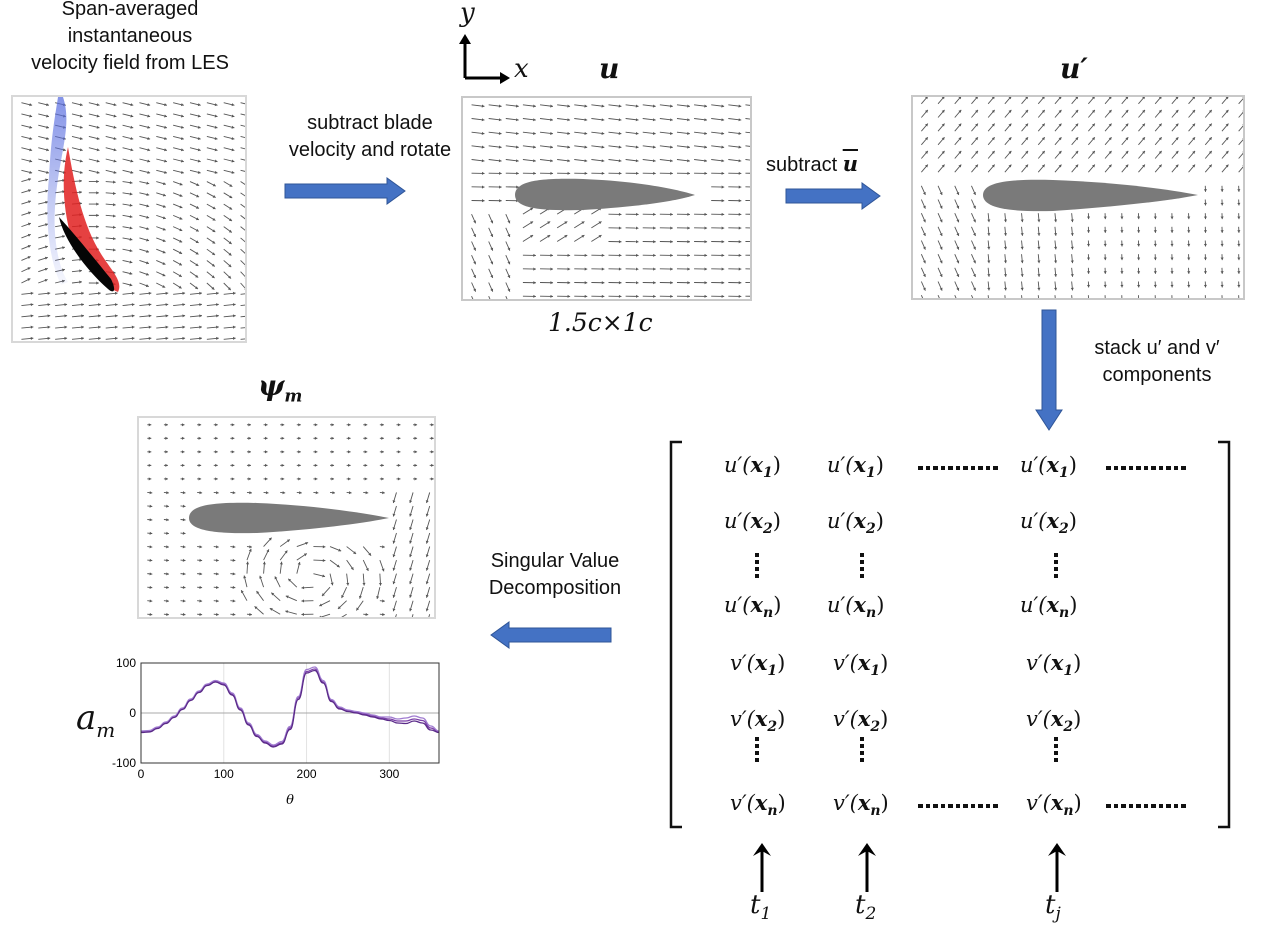 This screenshot has height=932, width=1261. Describe the element at coordinates (555, 574) in the screenshot. I see `step4-label: Singular Value Decomposition` at that location.